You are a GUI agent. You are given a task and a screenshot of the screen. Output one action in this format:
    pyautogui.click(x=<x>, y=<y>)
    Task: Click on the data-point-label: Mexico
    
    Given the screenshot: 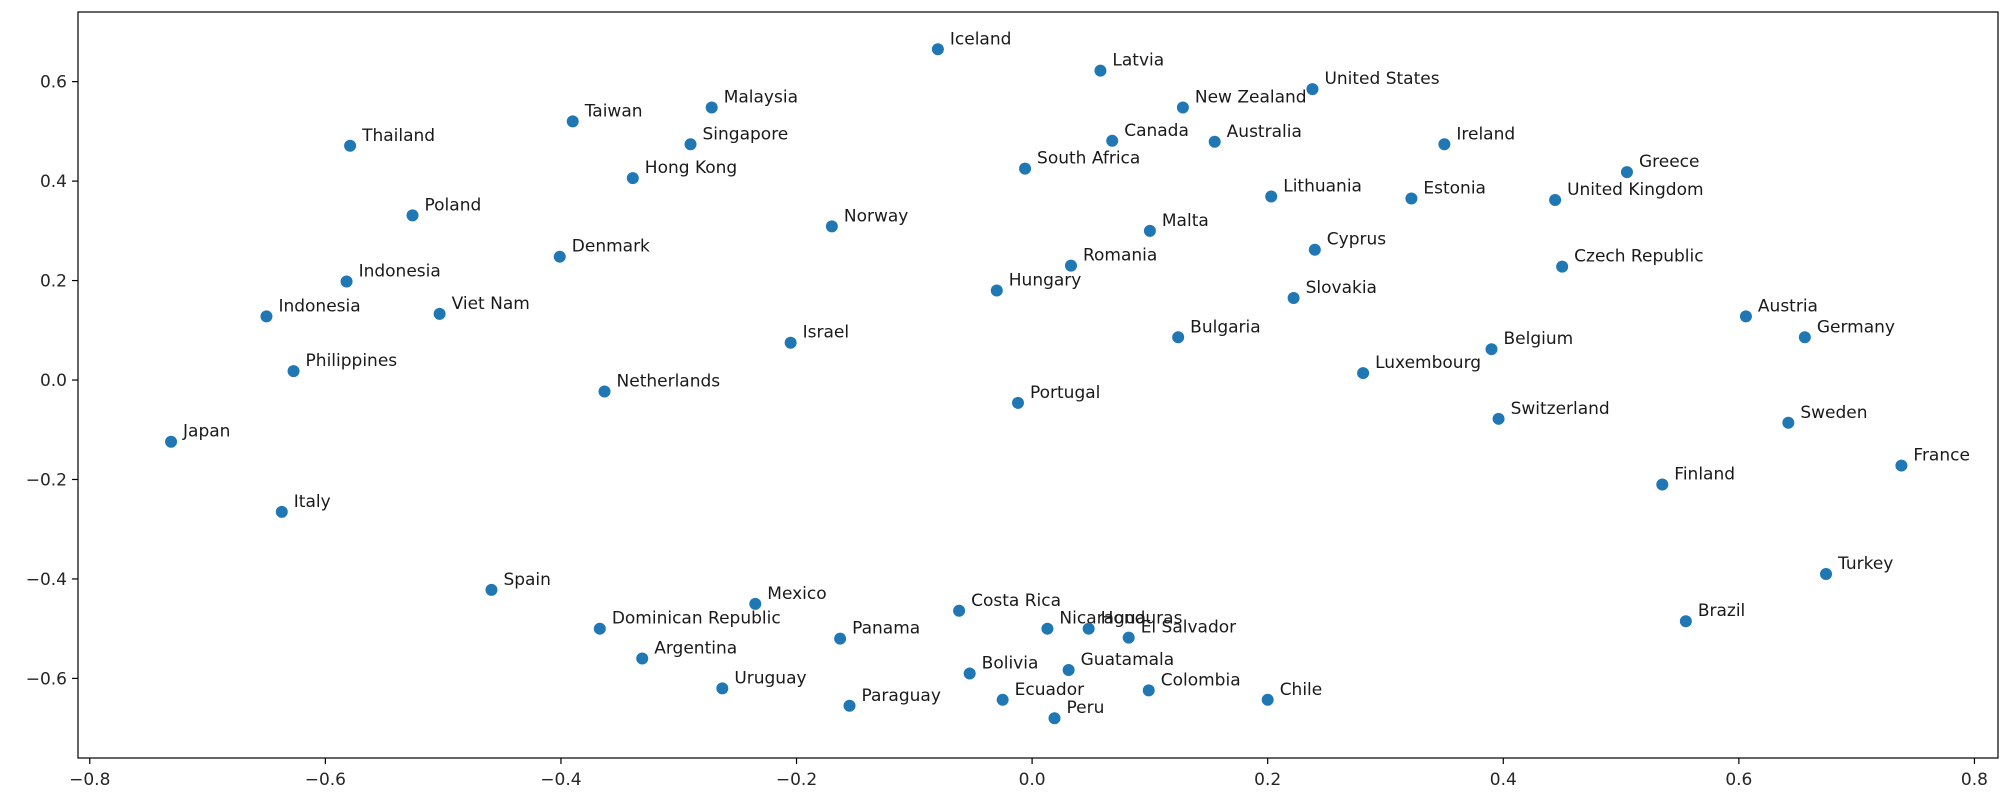 What is the action you would take?
    pyautogui.click(x=796, y=594)
    